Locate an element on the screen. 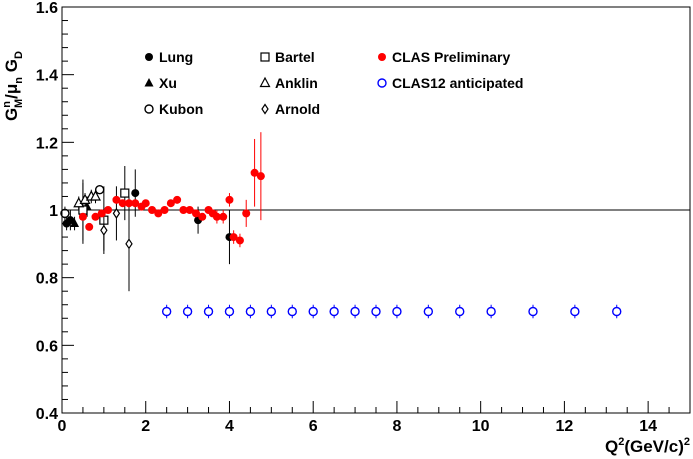 The image size is (693, 459). x-tick-label: 2 is located at coordinates (145, 426).